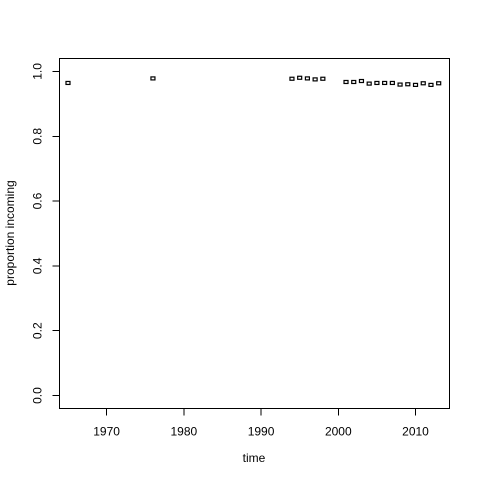 The image size is (480, 480). I want to click on y-tick-label: 0.0, so click(38, 395).